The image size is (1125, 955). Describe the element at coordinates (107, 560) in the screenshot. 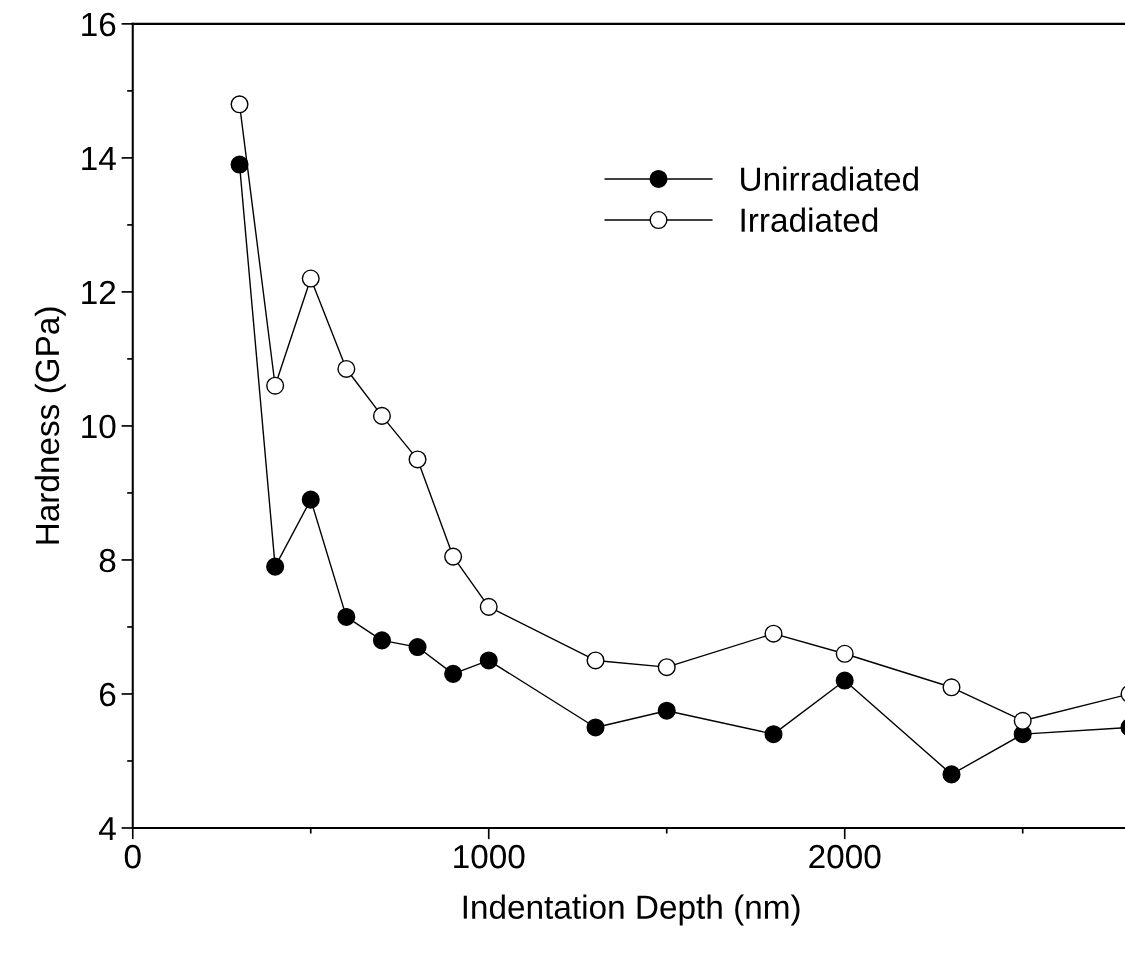

I see `y-tick-label: 8` at that location.